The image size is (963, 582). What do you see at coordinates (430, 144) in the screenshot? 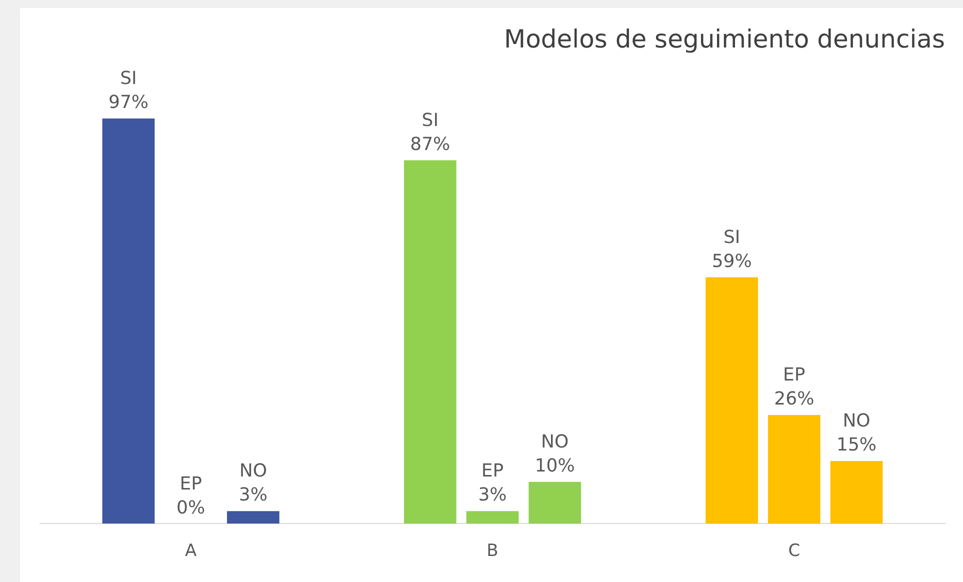
I see `data-label: 87%` at bounding box center [430, 144].